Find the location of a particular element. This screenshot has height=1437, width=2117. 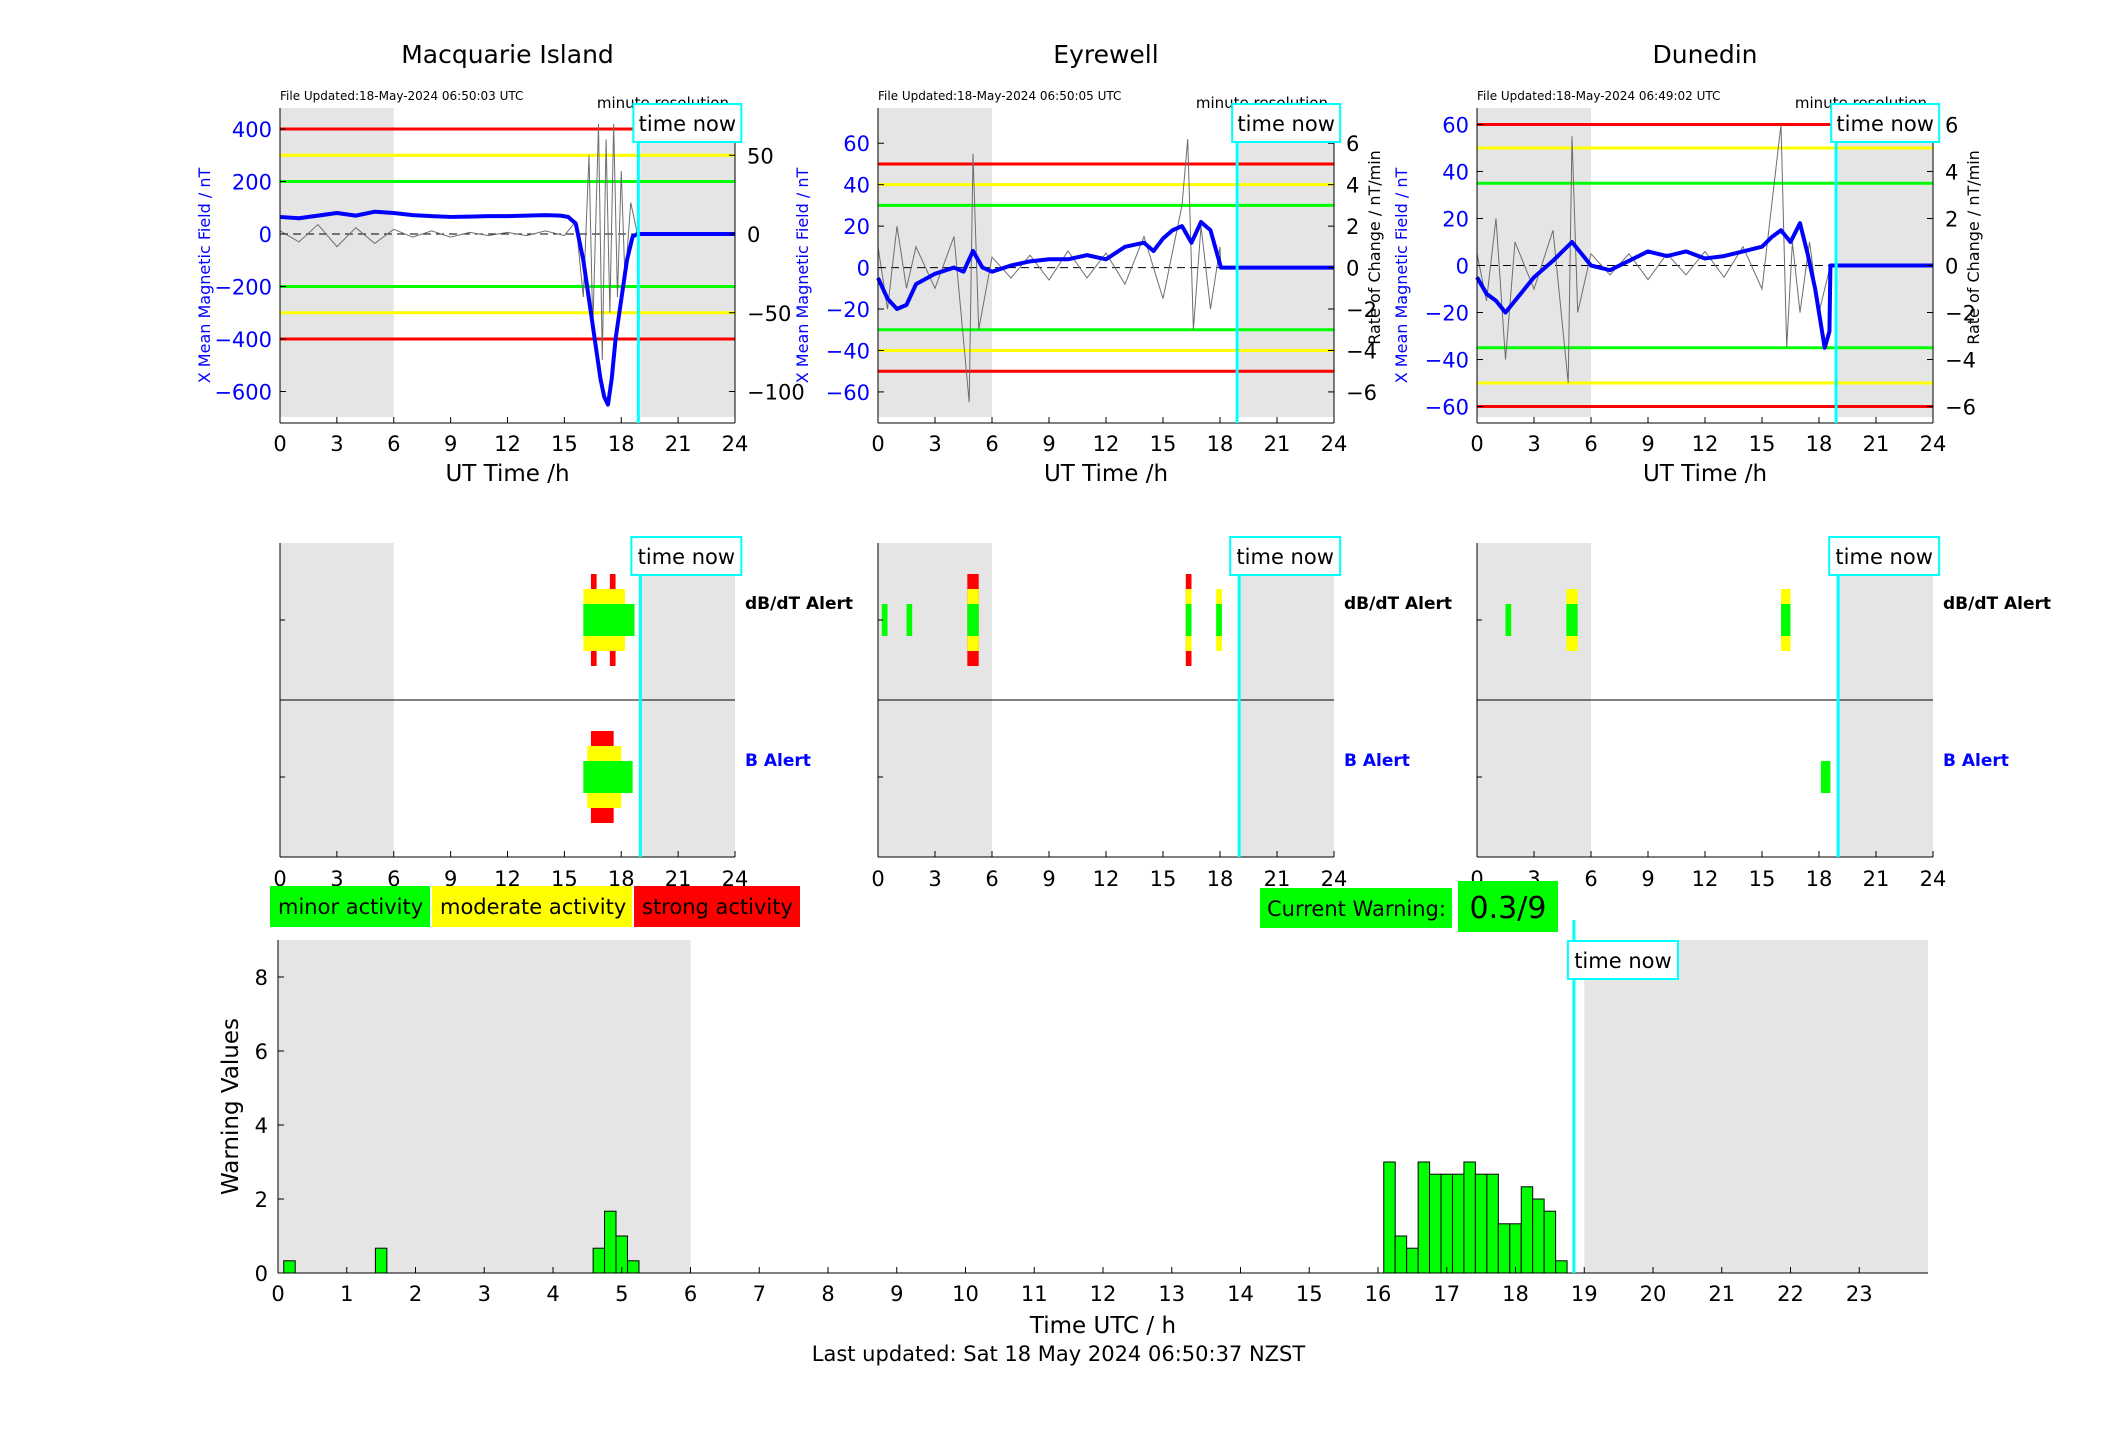

x-tick-label: 0 is located at coordinates (1476, 444).